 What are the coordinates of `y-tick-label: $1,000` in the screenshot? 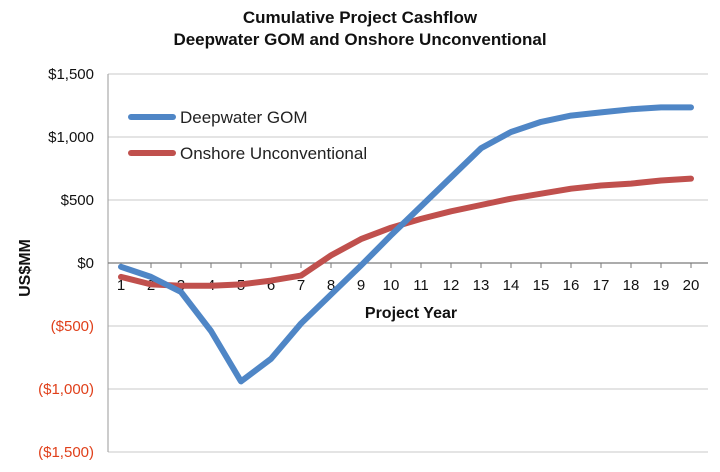 It's located at (71, 137).